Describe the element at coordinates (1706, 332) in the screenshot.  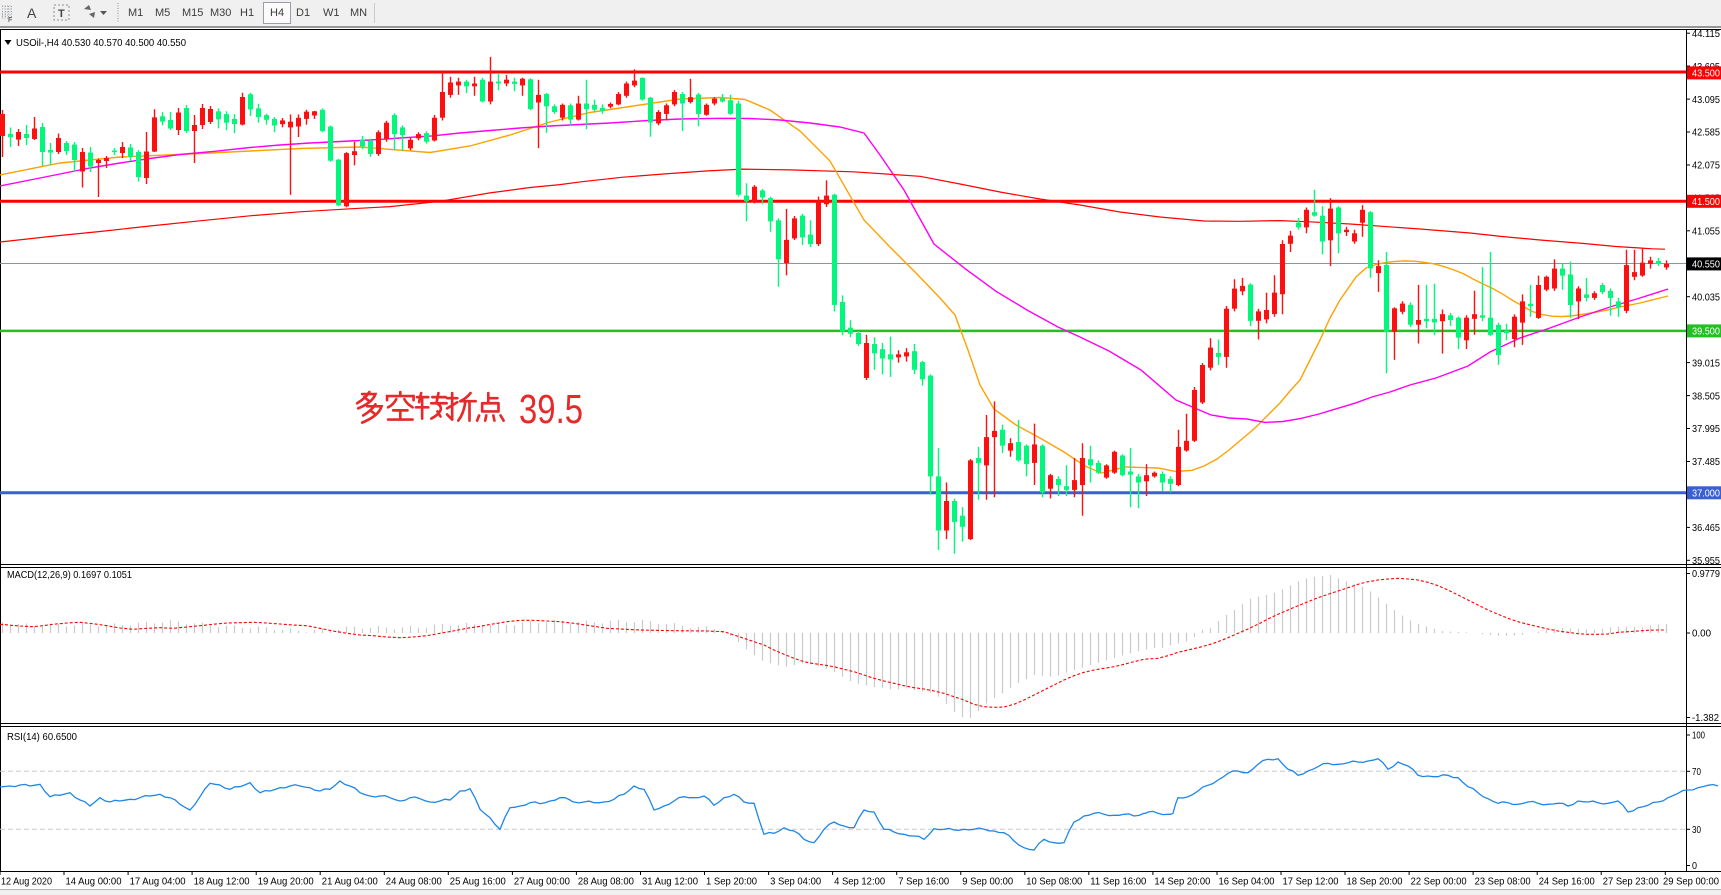
I see `svg-text: 39.500` at that location.